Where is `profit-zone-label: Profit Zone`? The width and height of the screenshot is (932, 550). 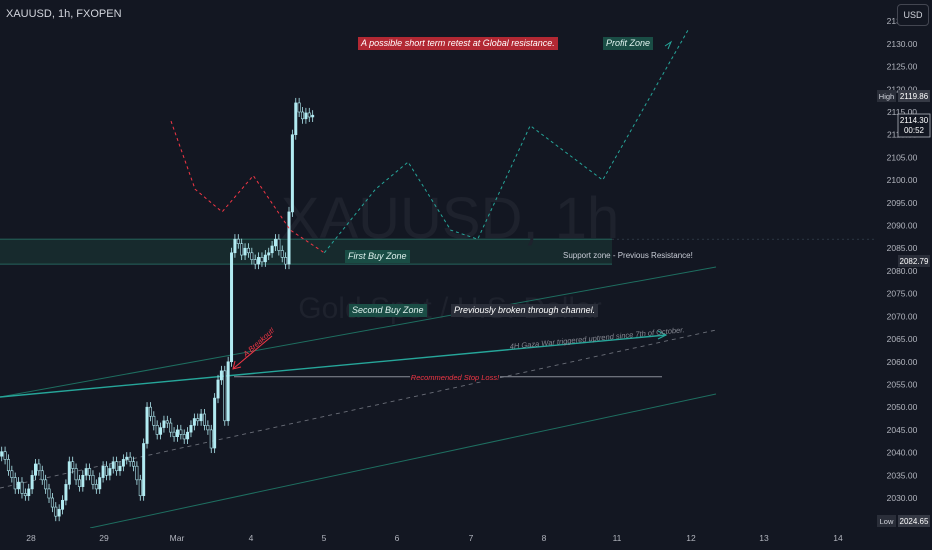
profit-zone-label: Profit Zone is located at coordinates (628, 43).